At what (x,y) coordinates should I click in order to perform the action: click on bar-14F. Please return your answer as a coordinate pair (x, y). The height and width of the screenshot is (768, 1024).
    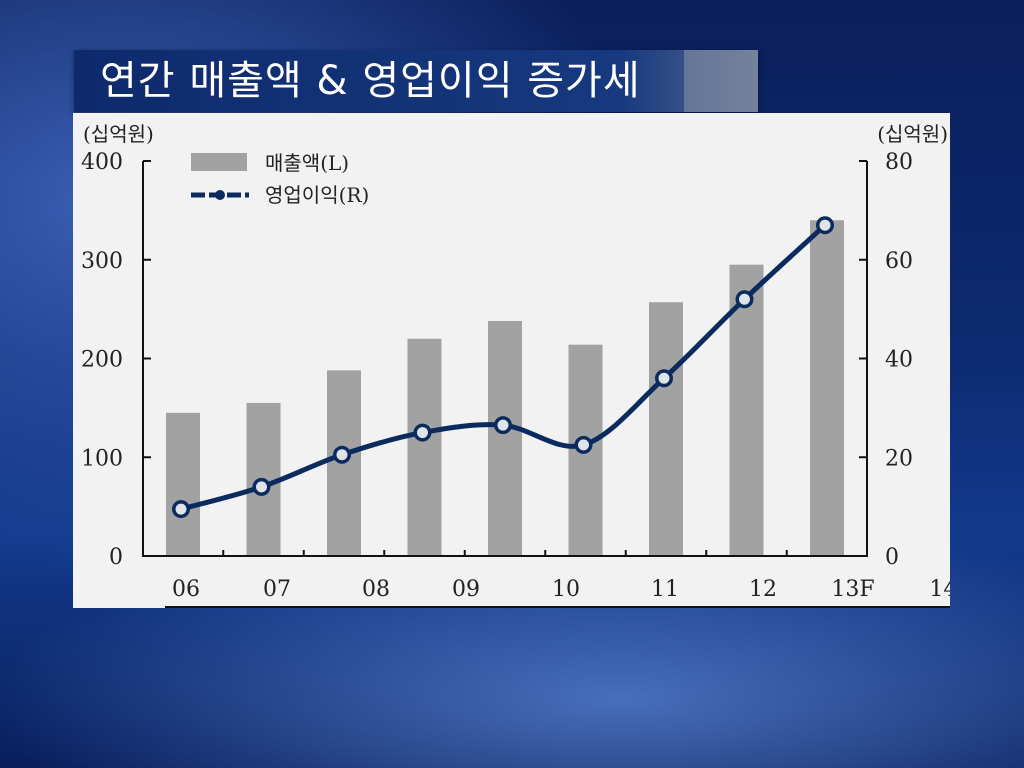
    Looking at the image, I should click on (827, 388).